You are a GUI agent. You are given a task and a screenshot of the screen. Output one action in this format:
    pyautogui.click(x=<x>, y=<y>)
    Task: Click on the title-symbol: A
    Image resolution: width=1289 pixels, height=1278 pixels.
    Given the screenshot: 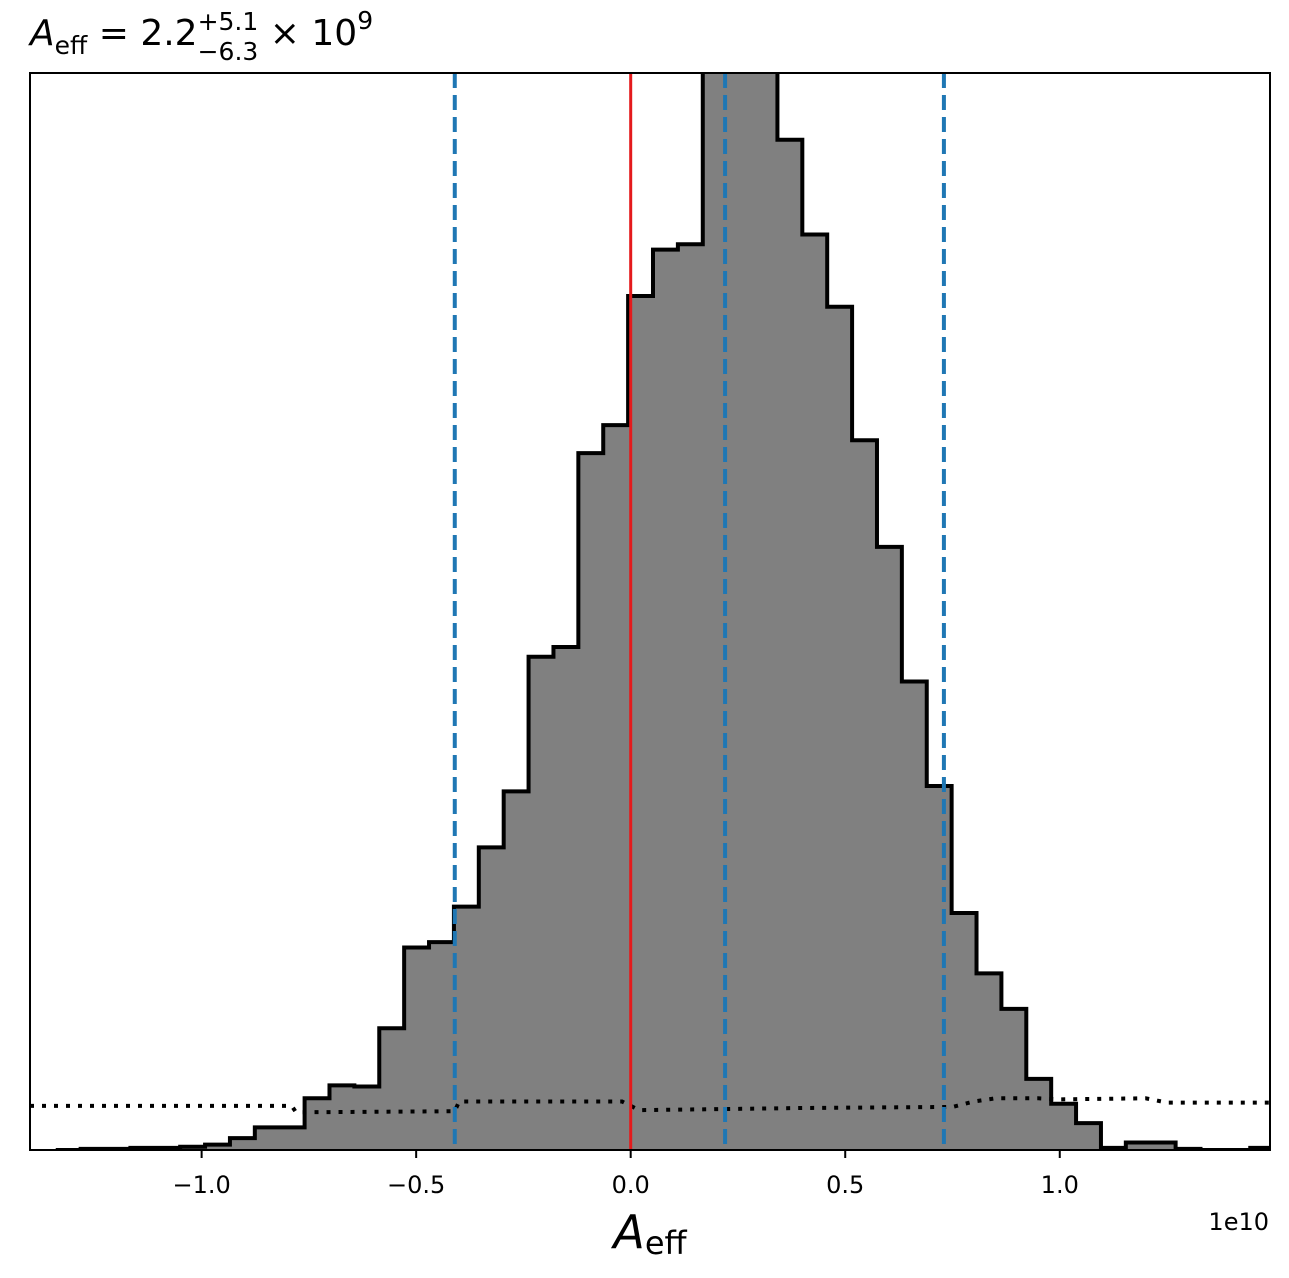 What is the action you would take?
    pyautogui.click(x=41, y=33)
    